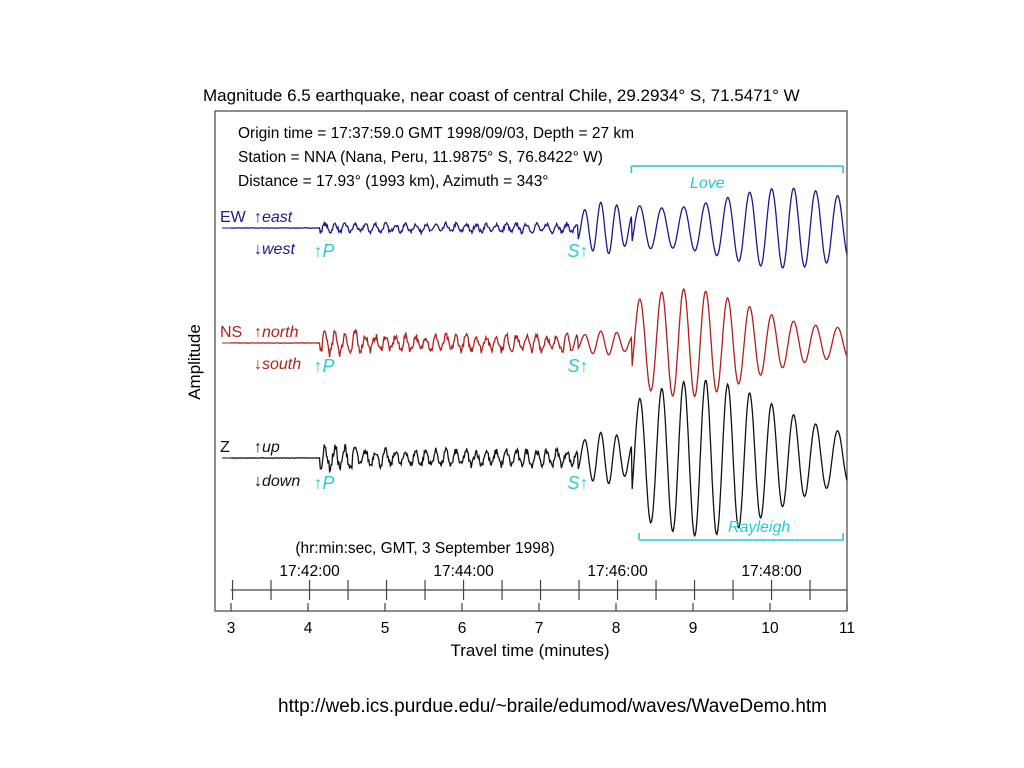 This screenshot has height=768, width=1024. Describe the element at coordinates (225, 447) in the screenshot. I see `component-label-z: Z` at that location.